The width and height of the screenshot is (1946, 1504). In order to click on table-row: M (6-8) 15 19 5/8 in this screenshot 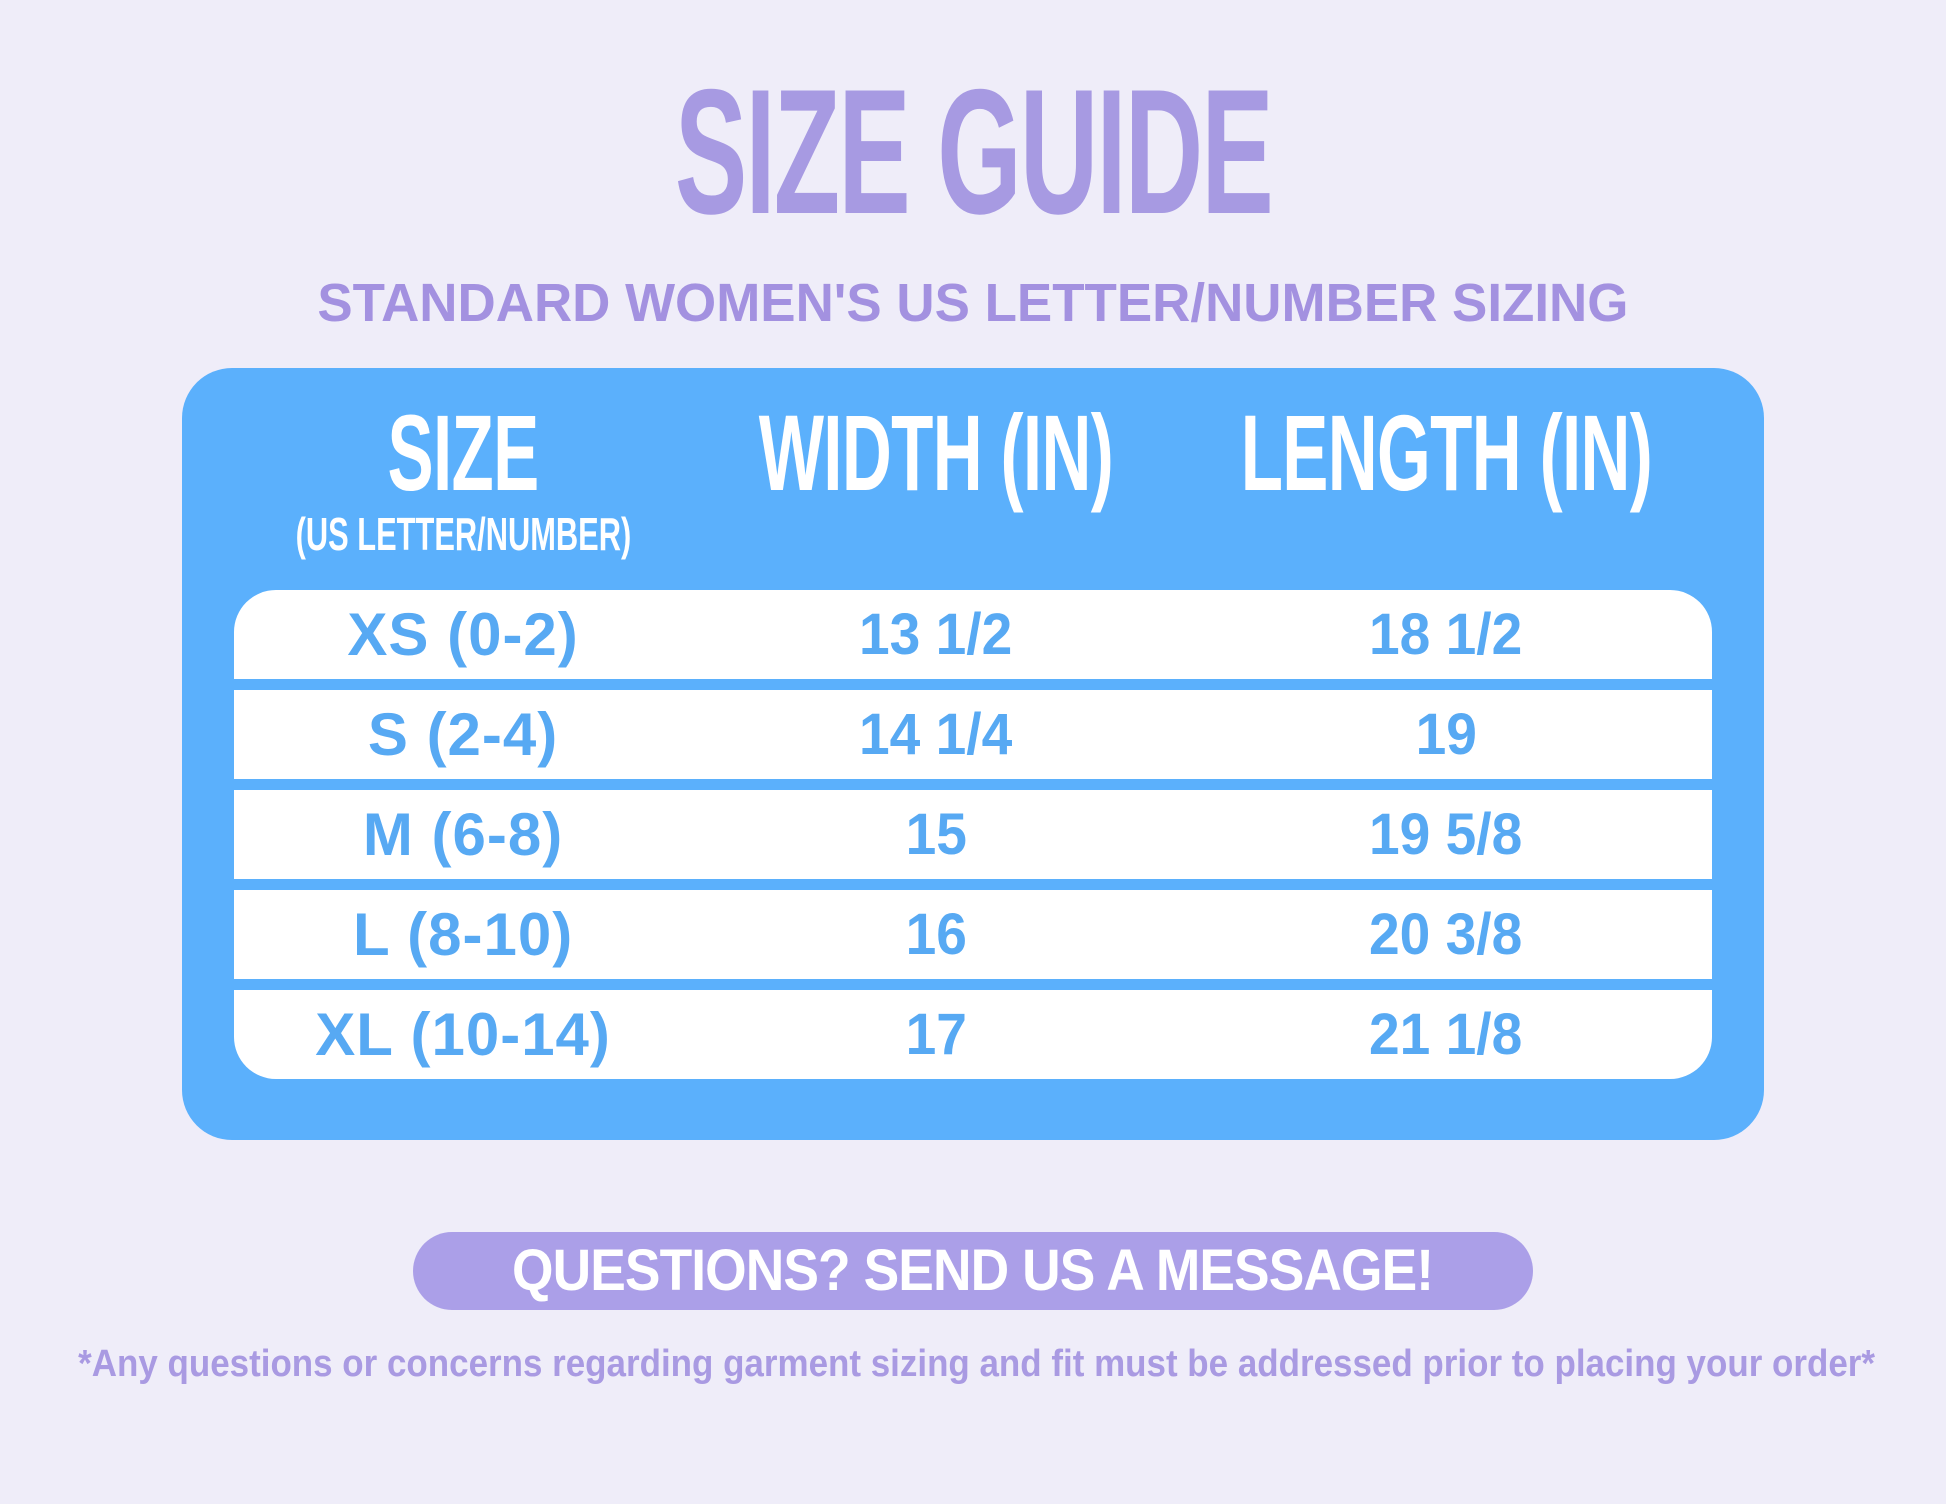, I will do `click(973, 834)`.